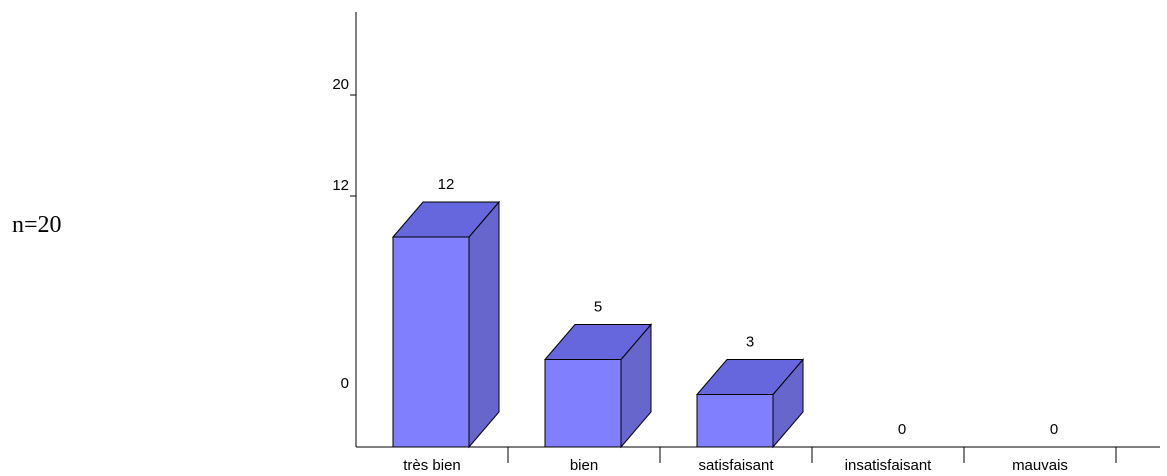  What do you see at coordinates (344, 234) in the screenshot?
I see `y-axis-ticks: 0 12 20` at bounding box center [344, 234].